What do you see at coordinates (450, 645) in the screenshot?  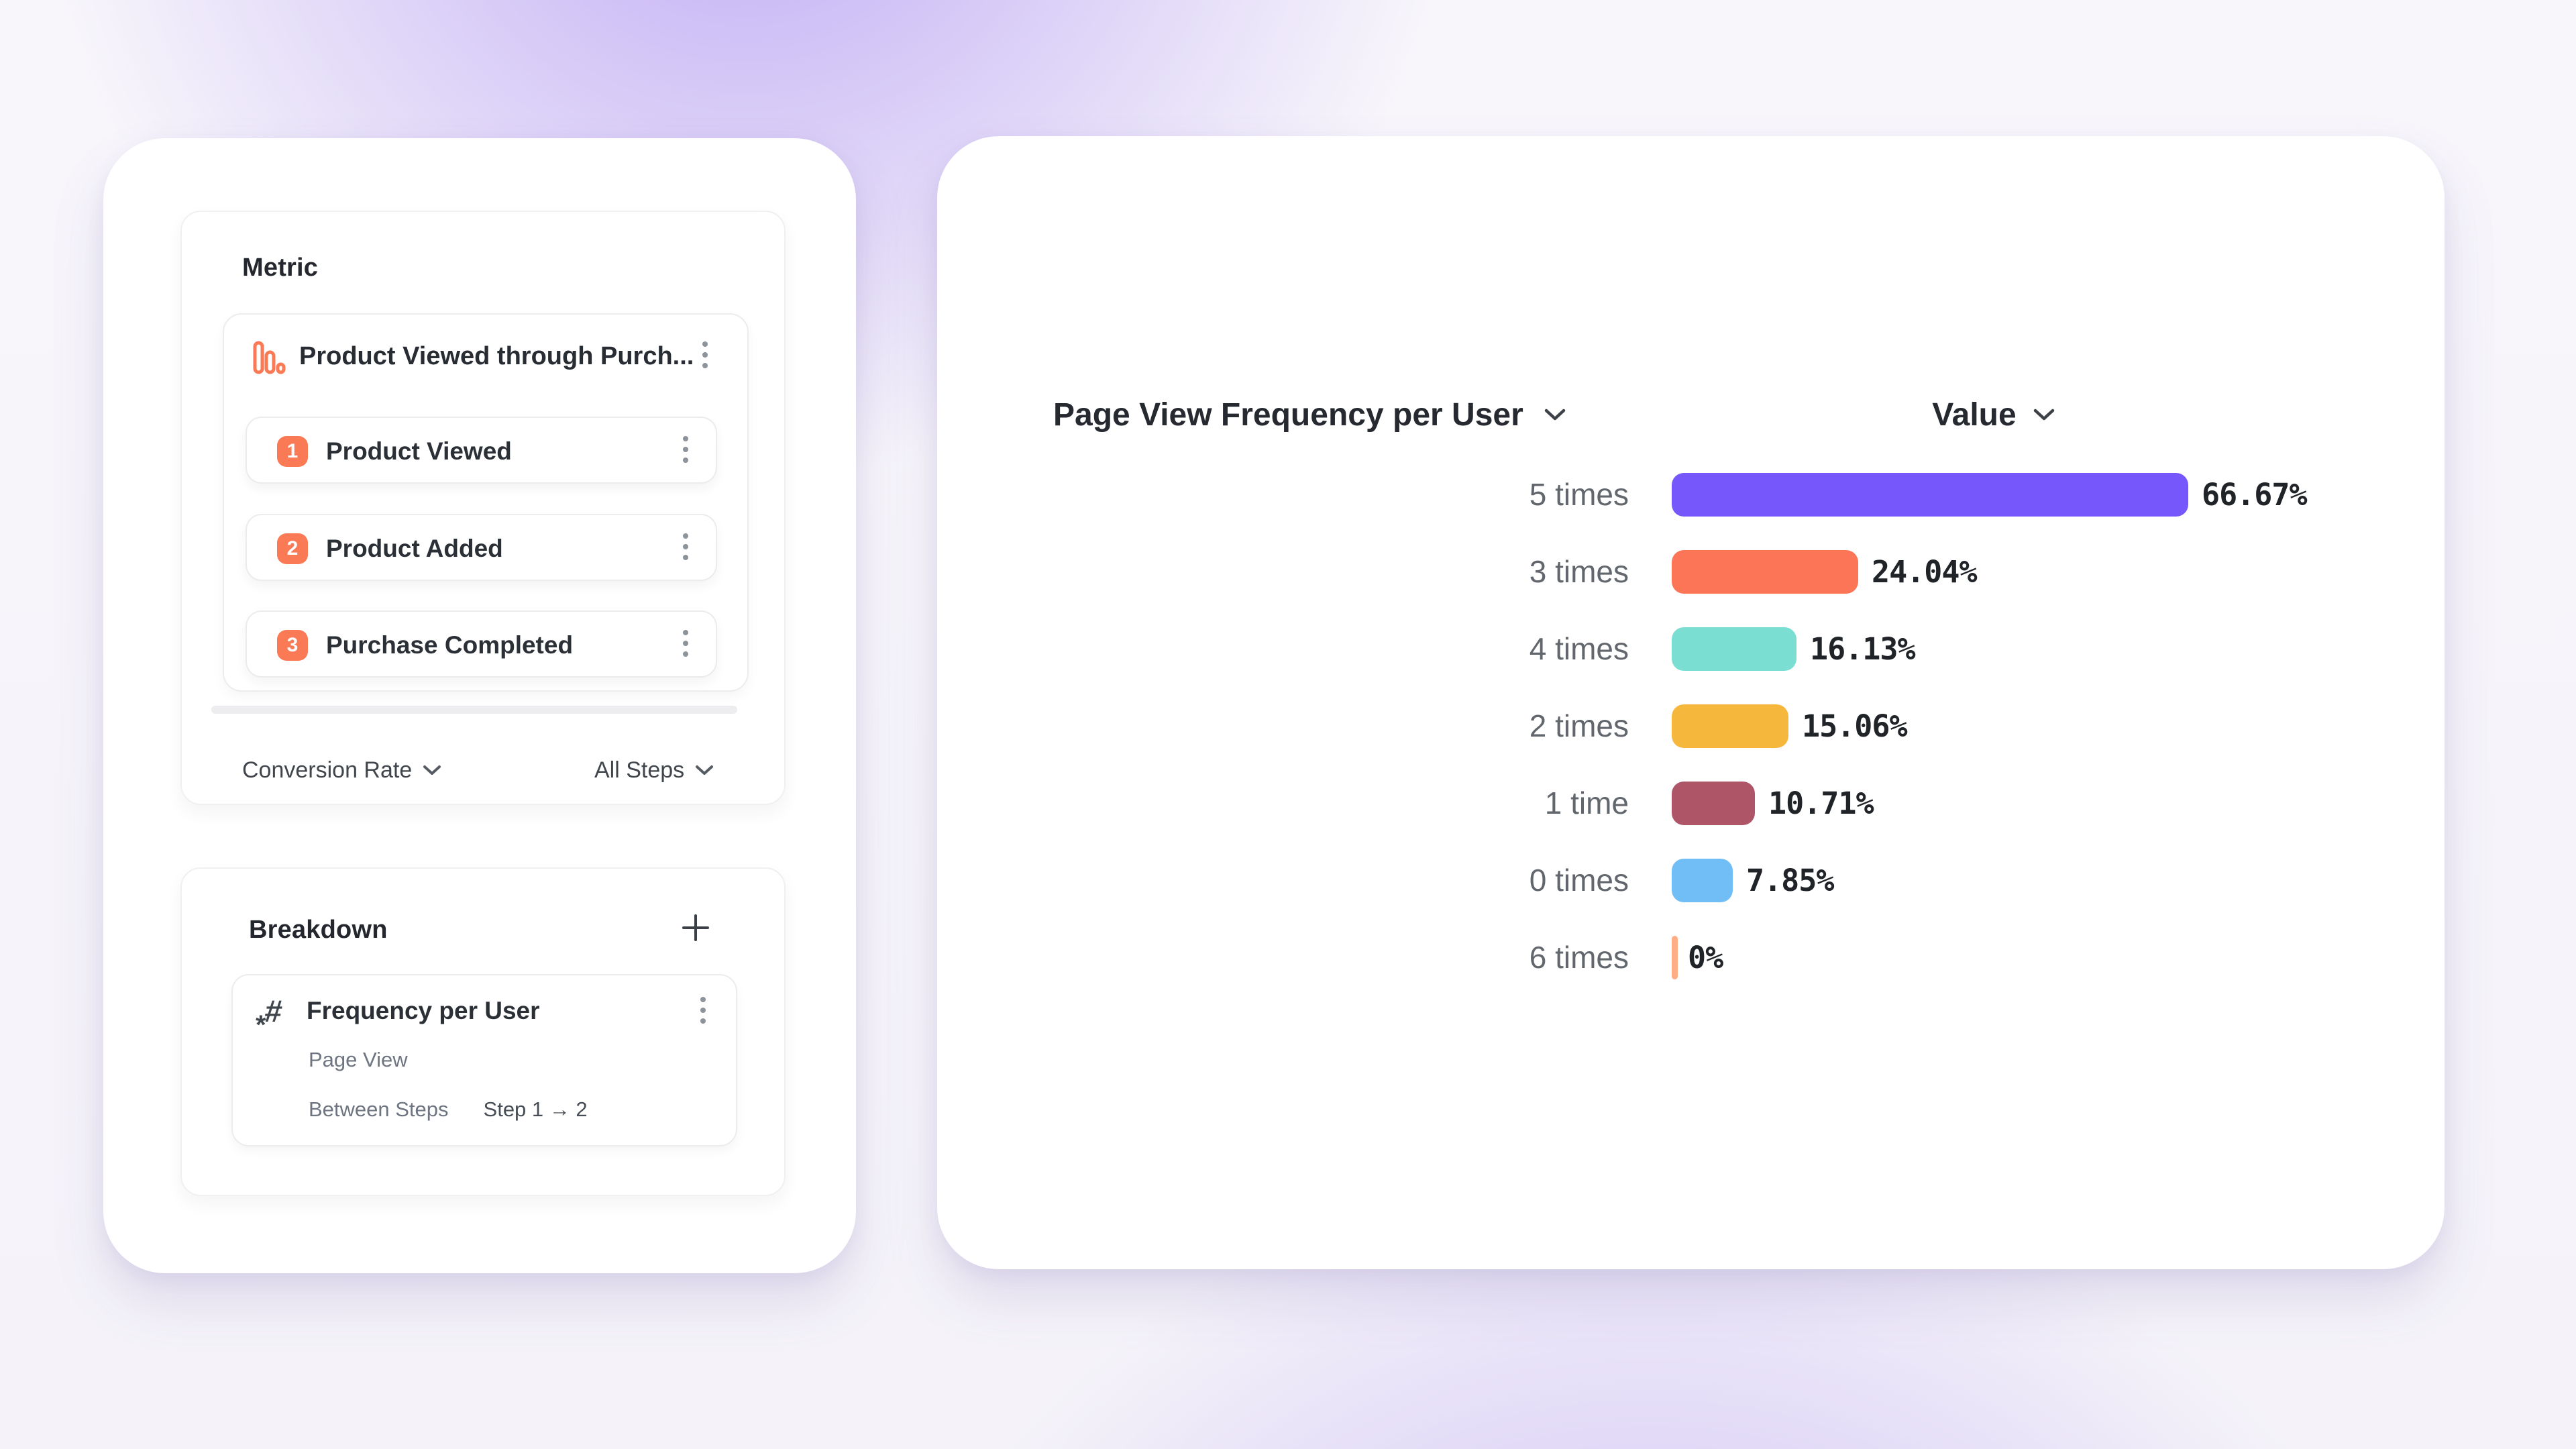 I see `step-label: Purchase Completed` at bounding box center [450, 645].